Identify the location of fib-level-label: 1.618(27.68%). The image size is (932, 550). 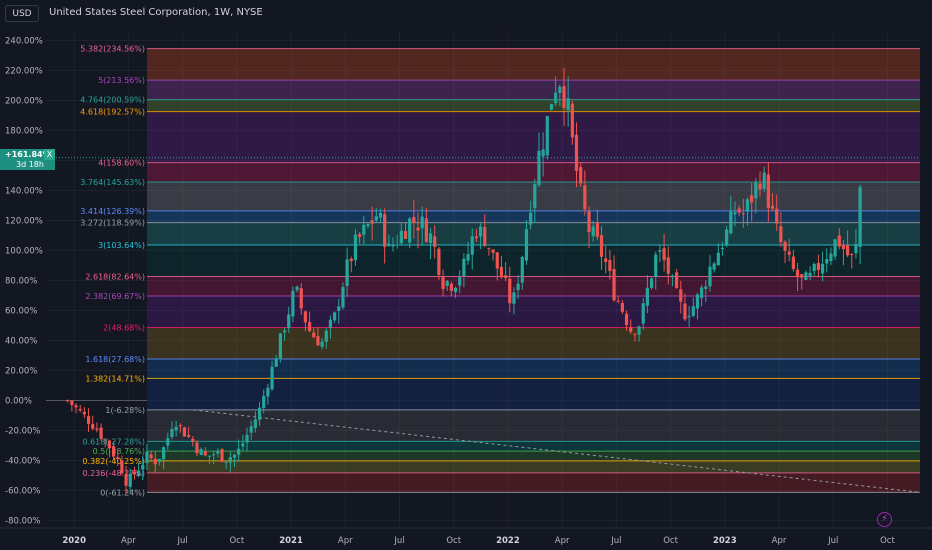
(115, 359).